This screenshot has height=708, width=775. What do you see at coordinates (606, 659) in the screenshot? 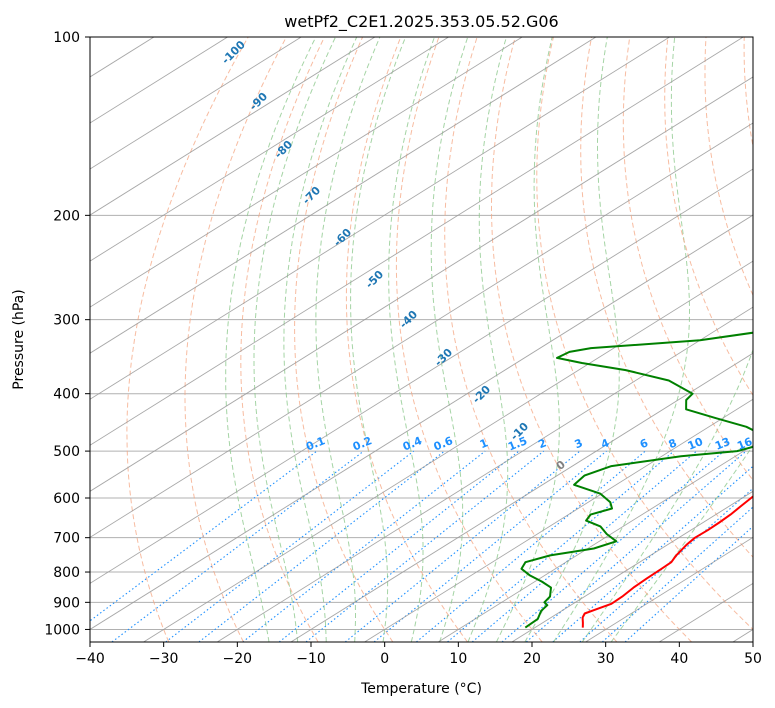
I see `x-tick-label: 30` at bounding box center [606, 659].